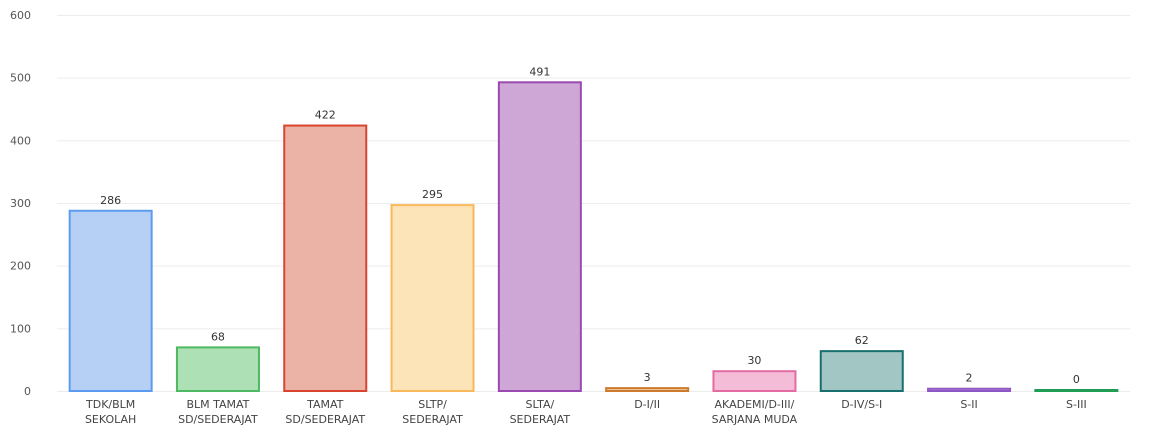 The height and width of the screenshot is (428, 1156). I want to click on y-tick-label: 600, so click(20, 15).